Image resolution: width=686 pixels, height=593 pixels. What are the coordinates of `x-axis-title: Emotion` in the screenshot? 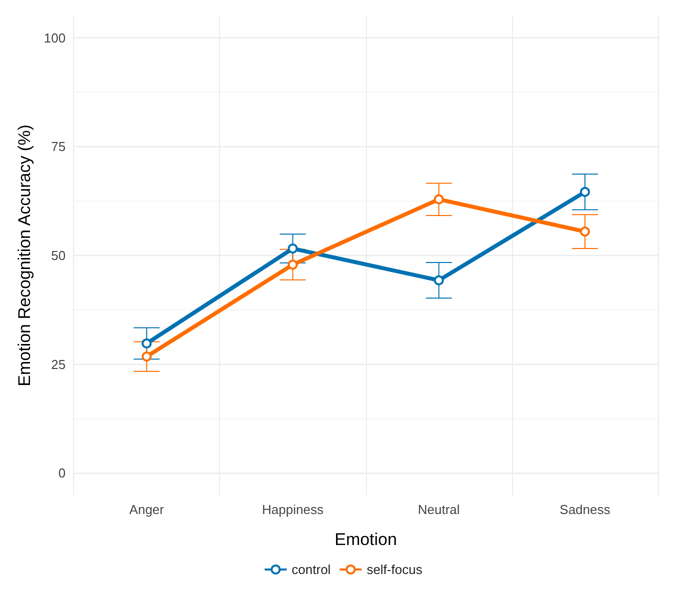 It's located at (365, 539).